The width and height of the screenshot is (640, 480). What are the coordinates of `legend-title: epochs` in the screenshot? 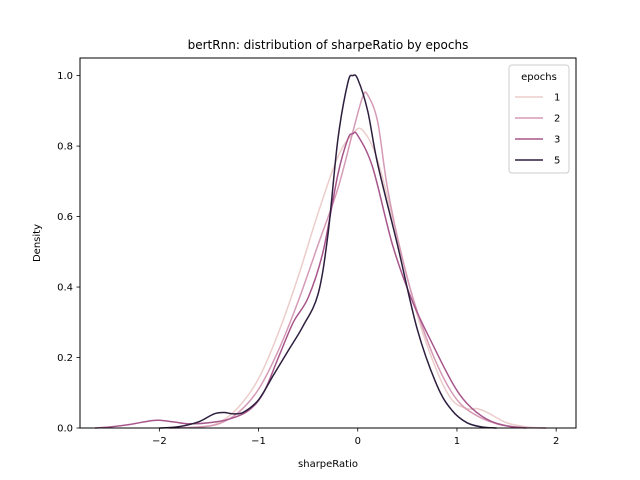 It's located at (539, 77).